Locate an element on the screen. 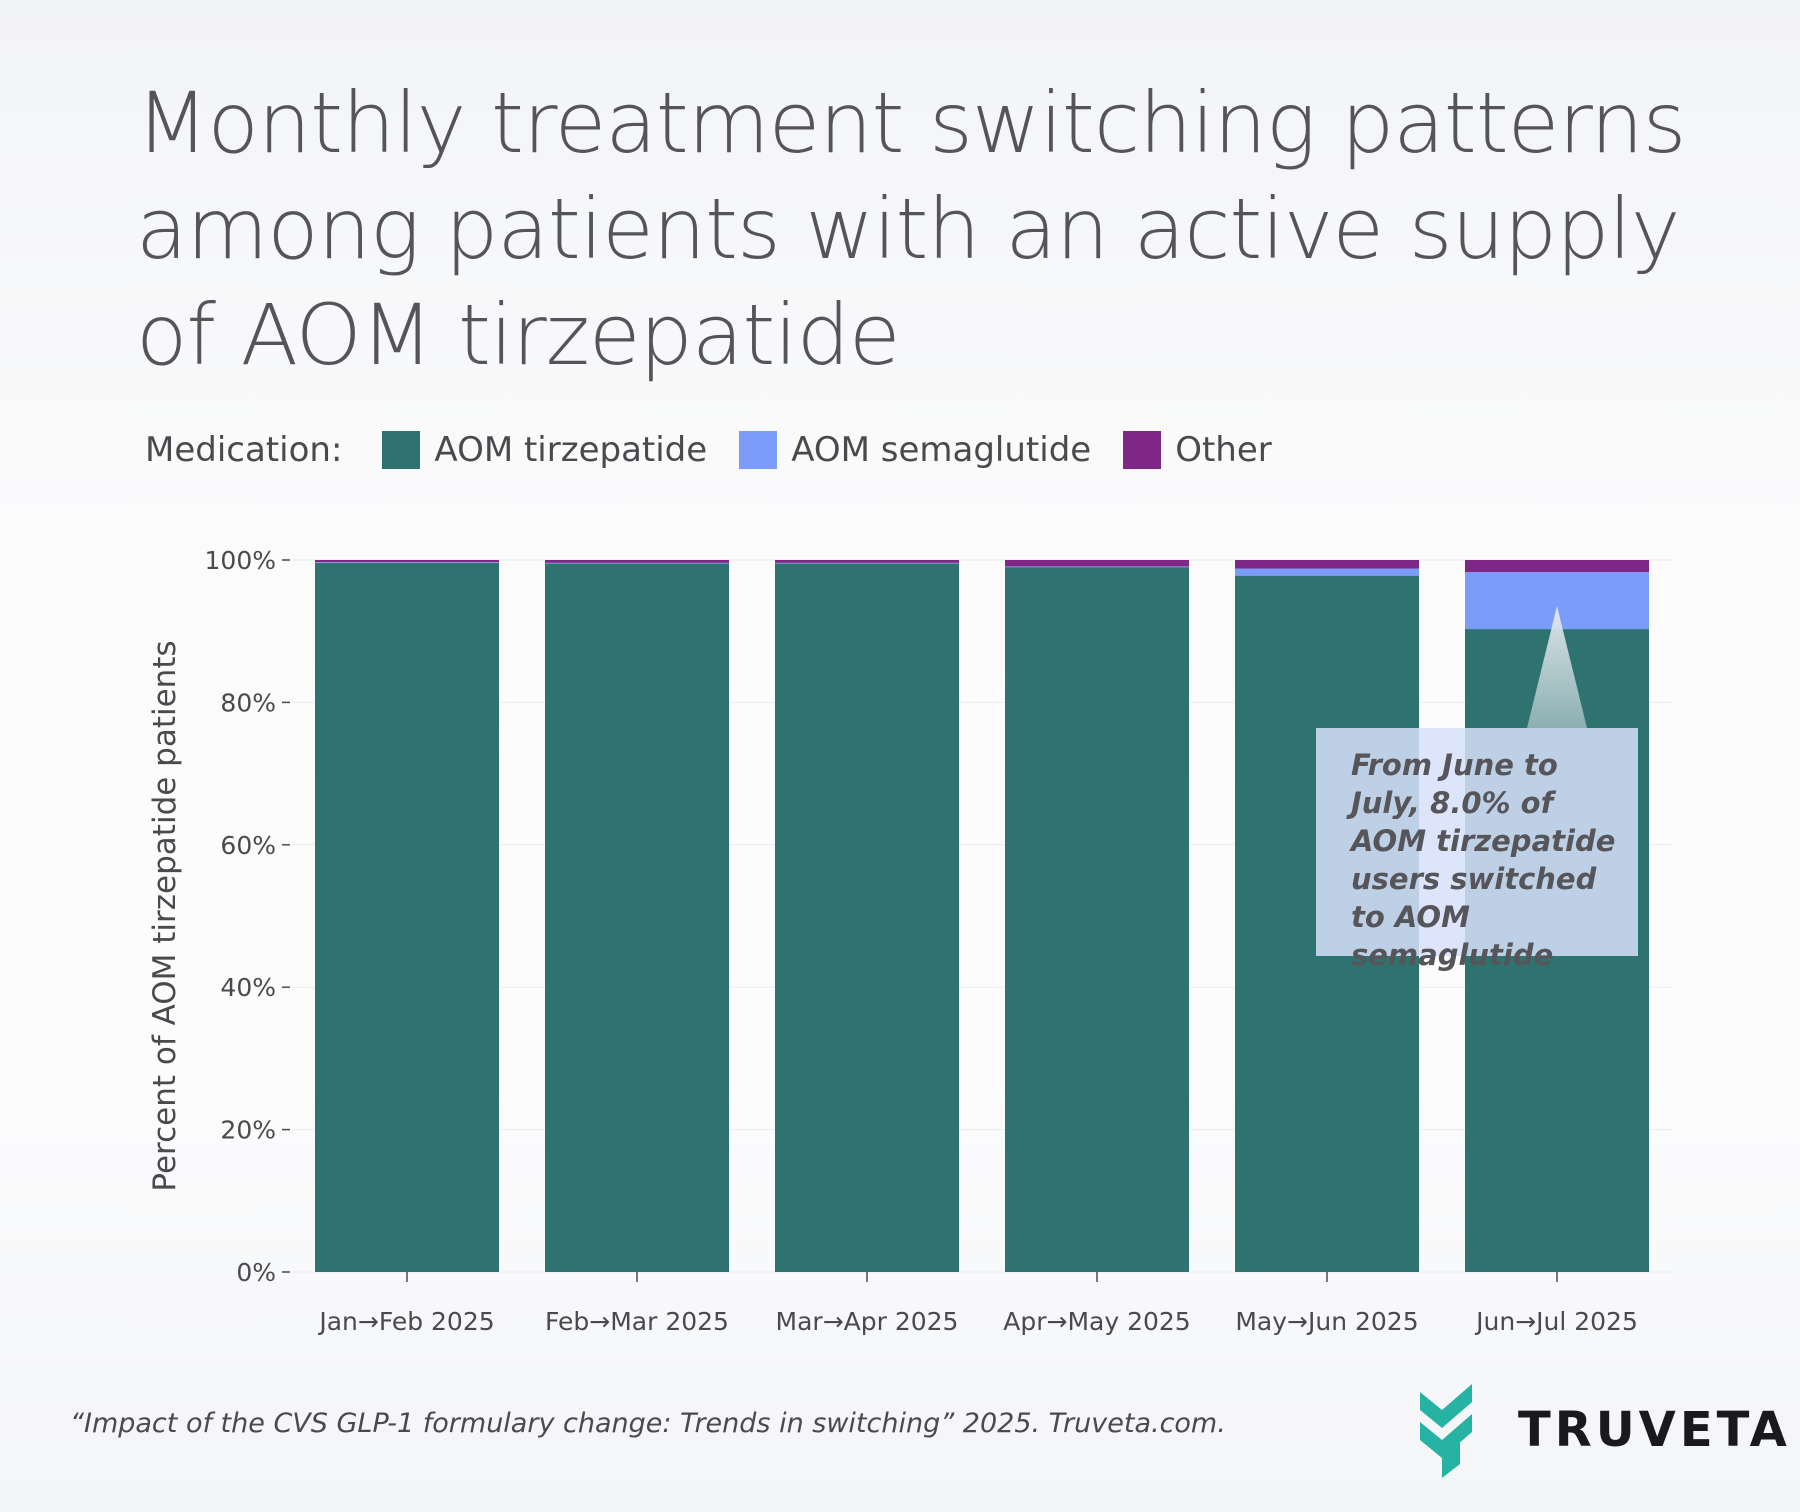 The width and height of the screenshot is (1800, 1512). x-tick-label: May→Jun 2025 is located at coordinates (1326, 1321).